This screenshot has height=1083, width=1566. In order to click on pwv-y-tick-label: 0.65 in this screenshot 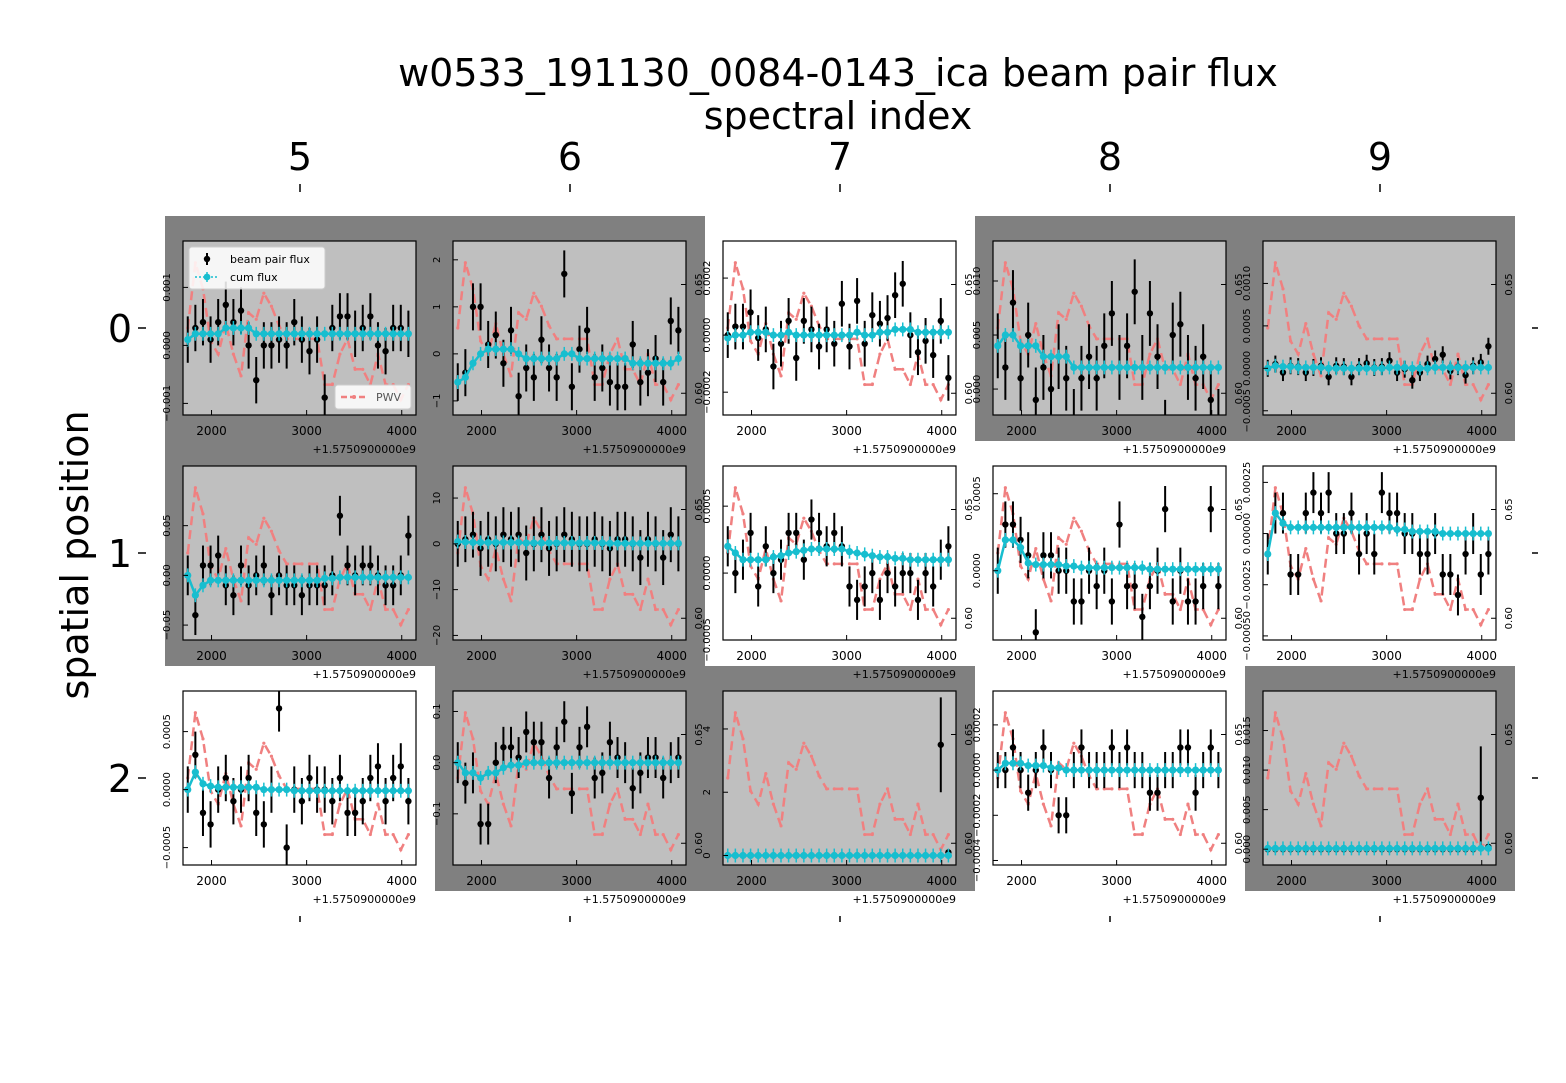, I will do `click(699, 509)`.